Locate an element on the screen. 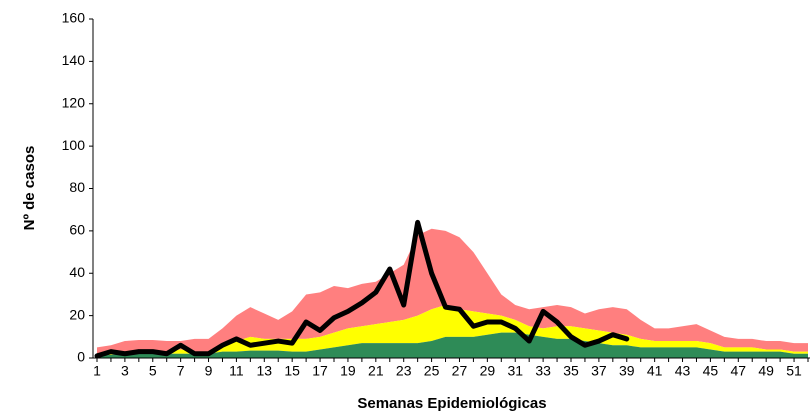 Image resolution: width=810 pixels, height=413 pixels. x-tick-label: 51 is located at coordinates (794, 371).